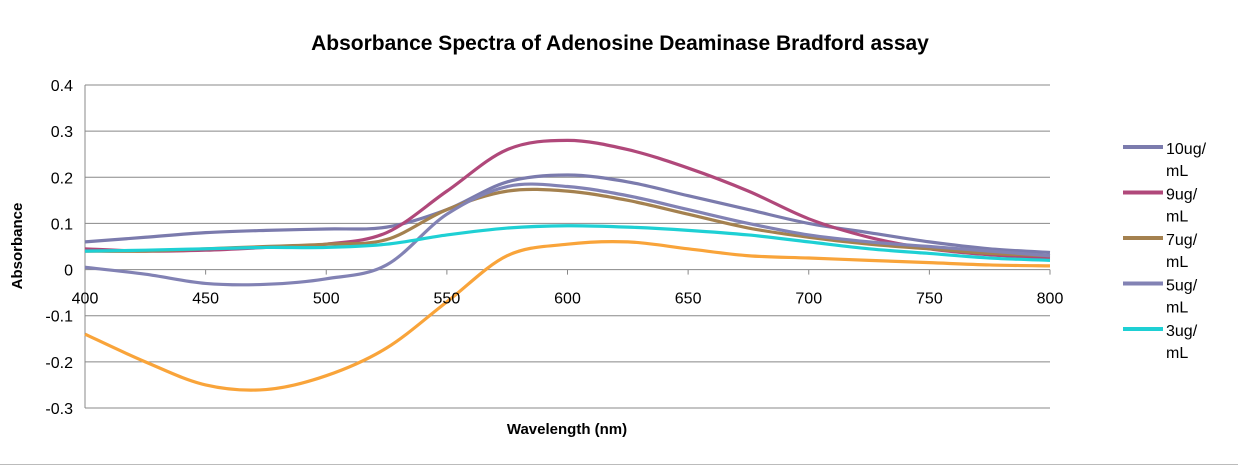 This screenshot has width=1238, height=468. What do you see at coordinates (68, 271) in the screenshot?
I see `y-tick-label: 0` at bounding box center [68, 271].